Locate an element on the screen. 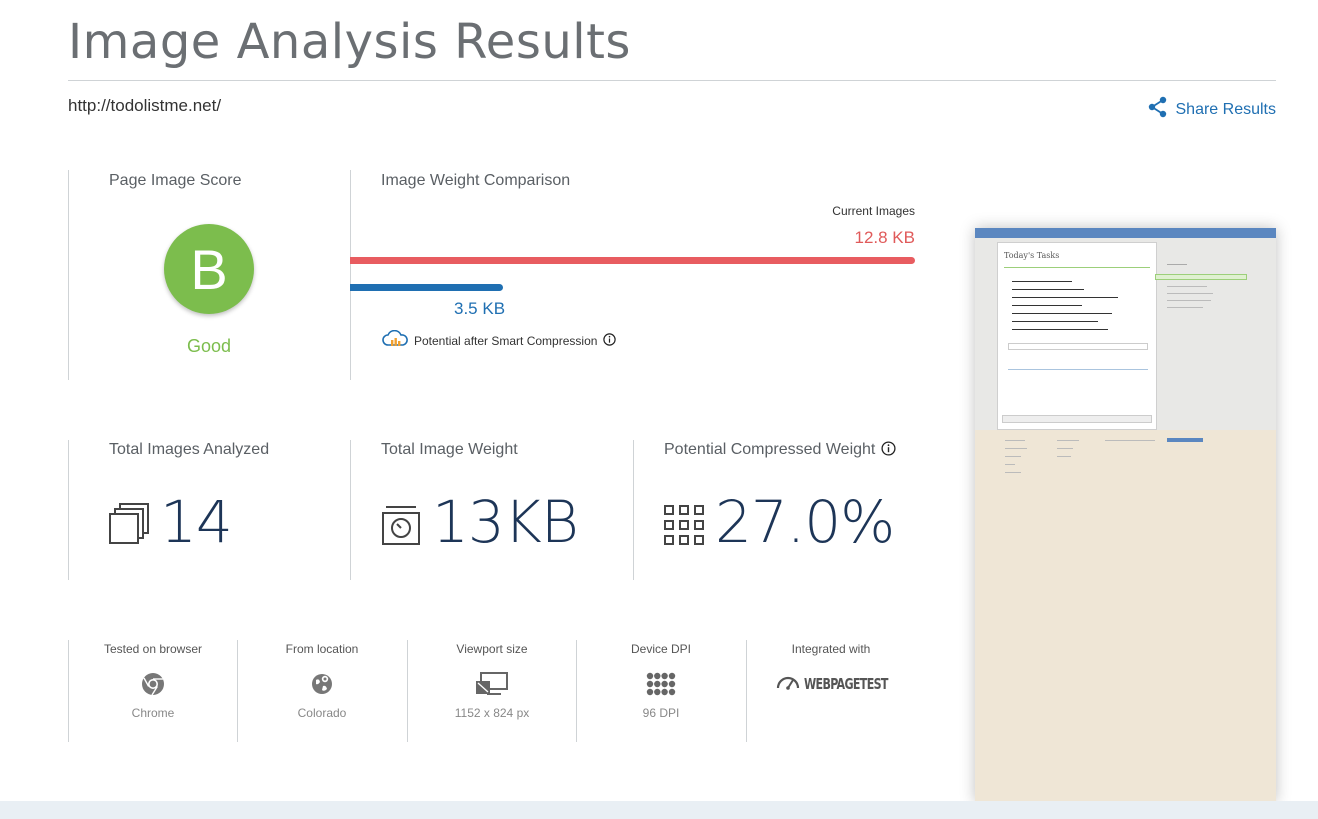 The width and height of the screenshot is (1318, 819). dpi-value: 96 DPI is located at coordinates (661, 713).